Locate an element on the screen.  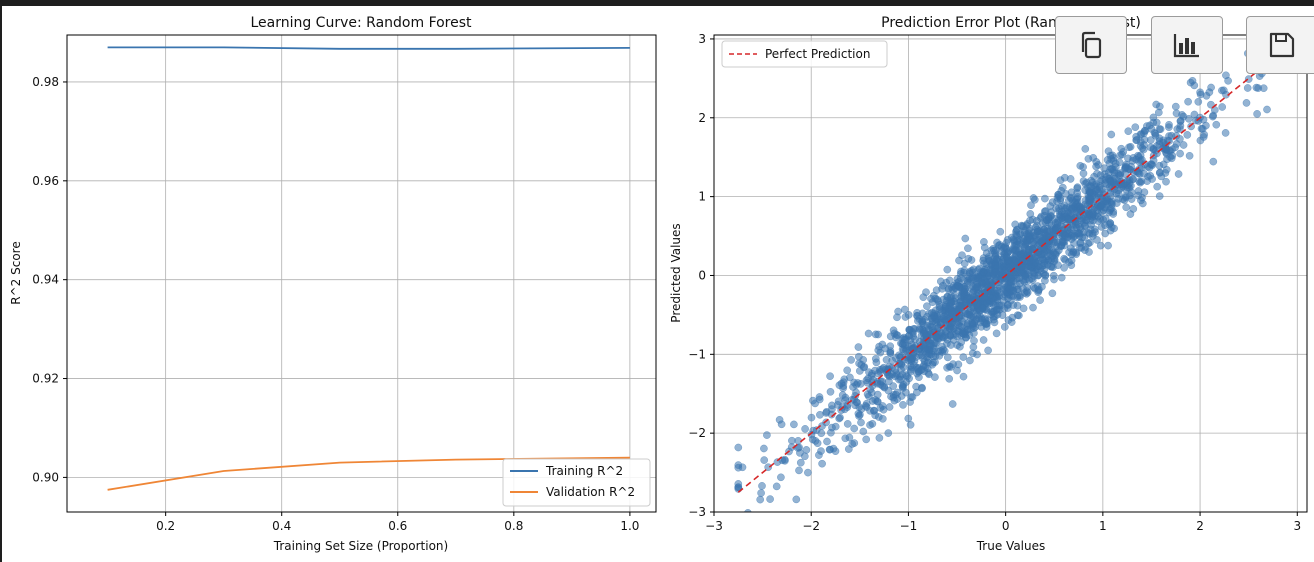
legend-box is located at coordinates (576, 482).